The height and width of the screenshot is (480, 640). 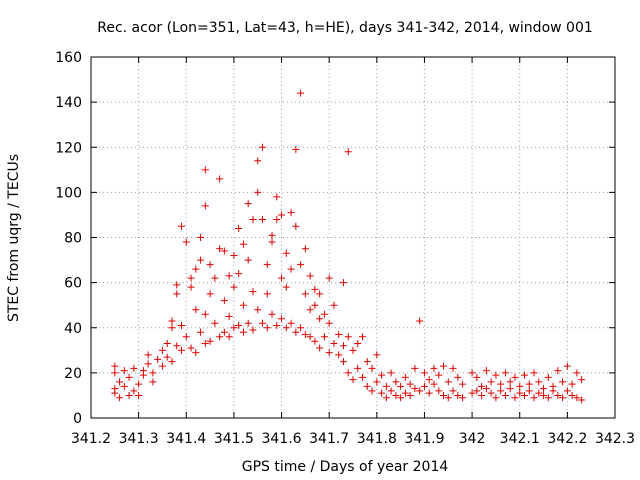 I want to click on x-tick-label: 342.2, so click(x=567, y=439).